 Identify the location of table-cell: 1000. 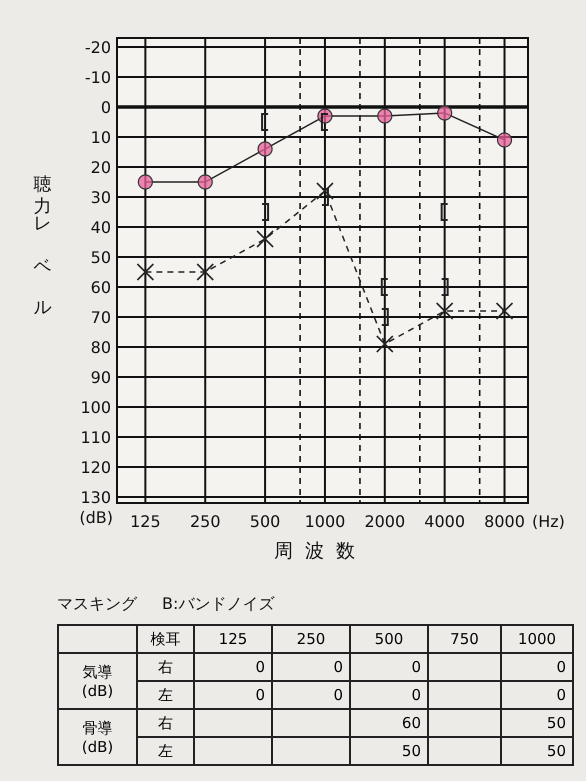
(537, 639).